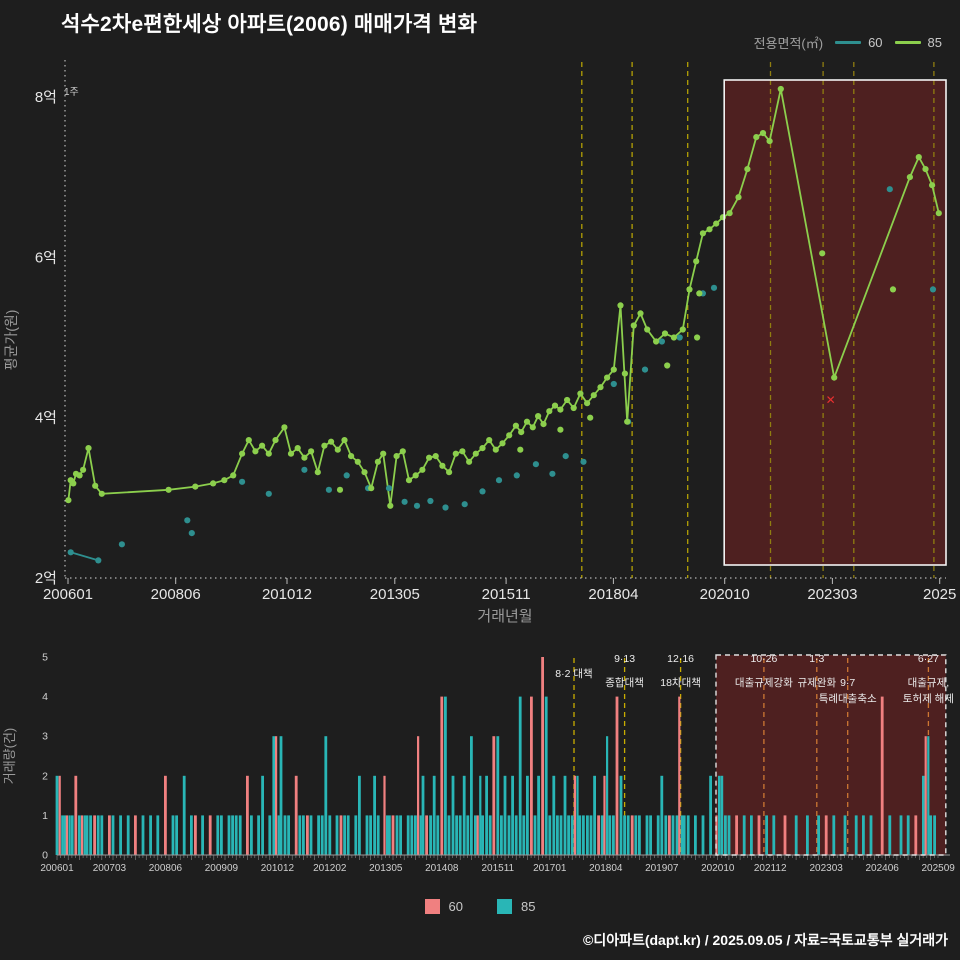 This screenshot has width=960, height=960. Describe the element at coordinates (46, 578) in the screenshot. I see `y-tick-label: 2억` at that location.